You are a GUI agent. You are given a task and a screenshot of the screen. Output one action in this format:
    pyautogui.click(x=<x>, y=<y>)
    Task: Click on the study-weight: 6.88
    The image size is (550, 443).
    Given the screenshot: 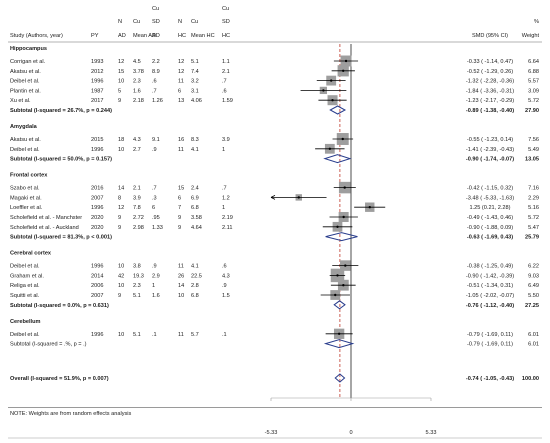 What is the action you would take?
    pyautogui.click(x=533, y=72)
    